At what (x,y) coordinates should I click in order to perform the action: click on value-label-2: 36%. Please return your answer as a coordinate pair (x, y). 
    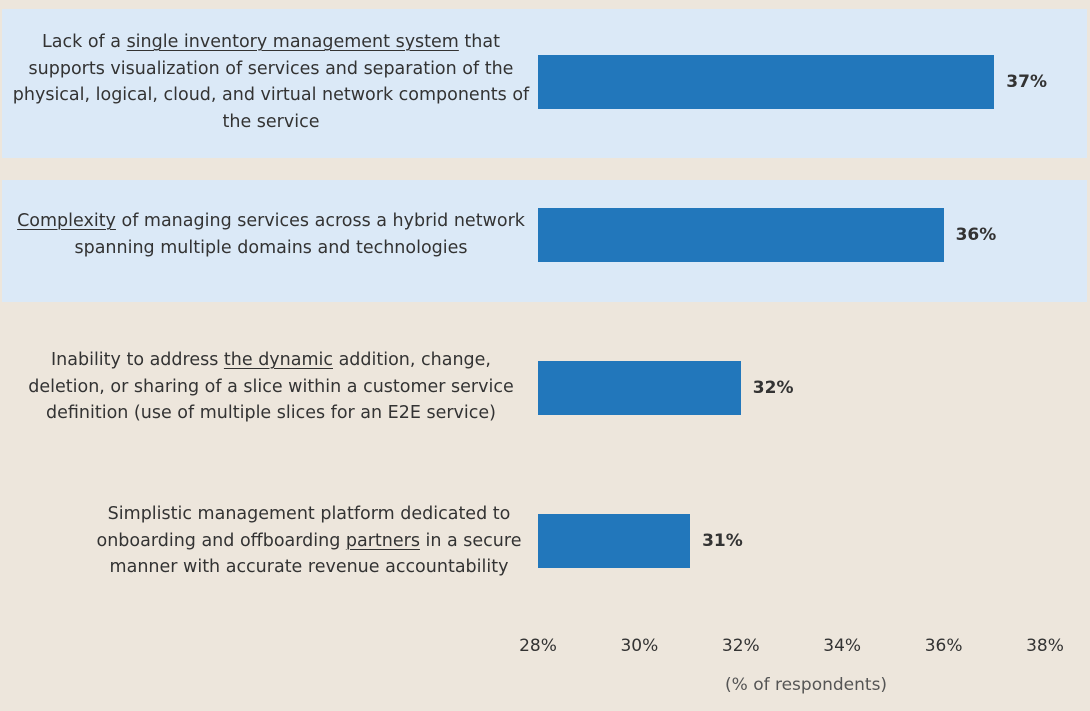
    Looking at the image, I should click on (976, 235).